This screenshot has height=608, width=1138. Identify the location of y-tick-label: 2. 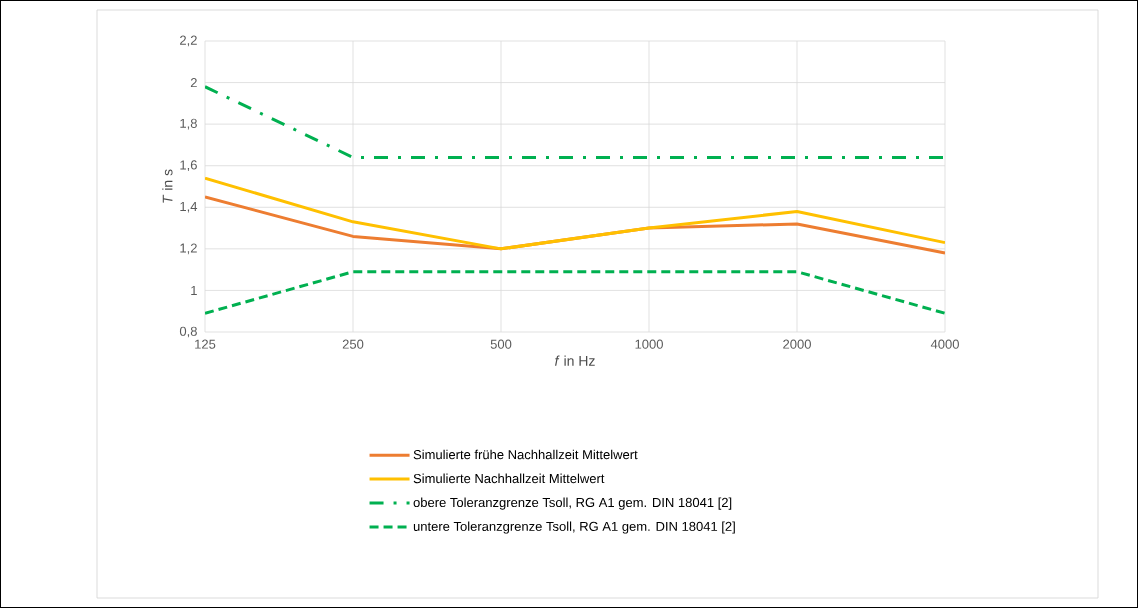
(193, 83).